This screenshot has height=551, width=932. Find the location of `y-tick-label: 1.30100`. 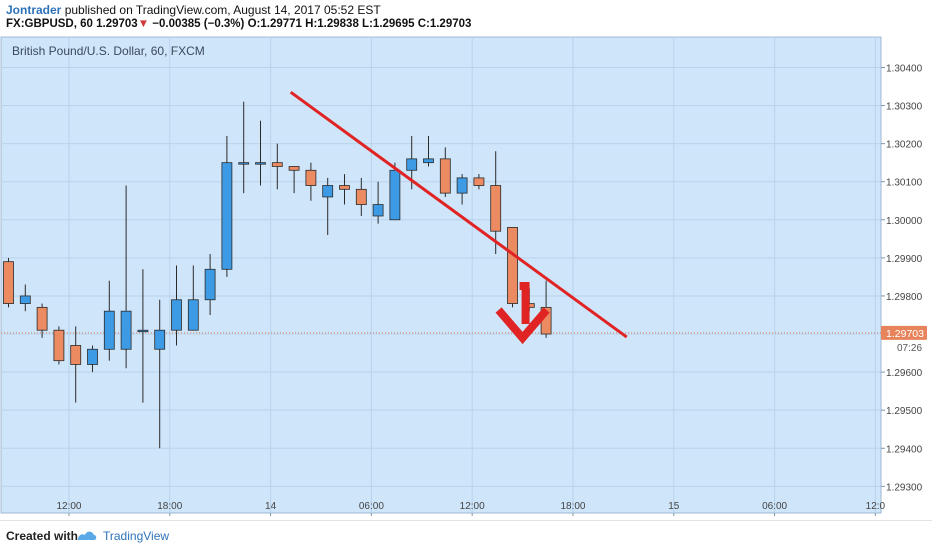

y-tick-label: 1.30100 is located at coordinates (904, 183).